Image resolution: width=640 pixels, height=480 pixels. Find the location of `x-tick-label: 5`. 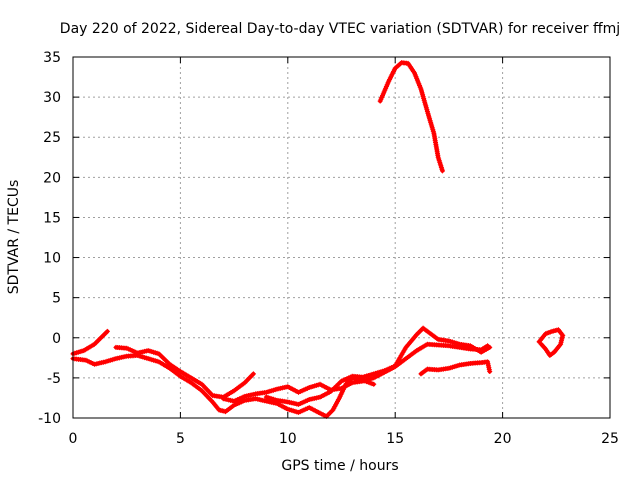

x-tick-label: 5 is located at coordinates (180, 439).